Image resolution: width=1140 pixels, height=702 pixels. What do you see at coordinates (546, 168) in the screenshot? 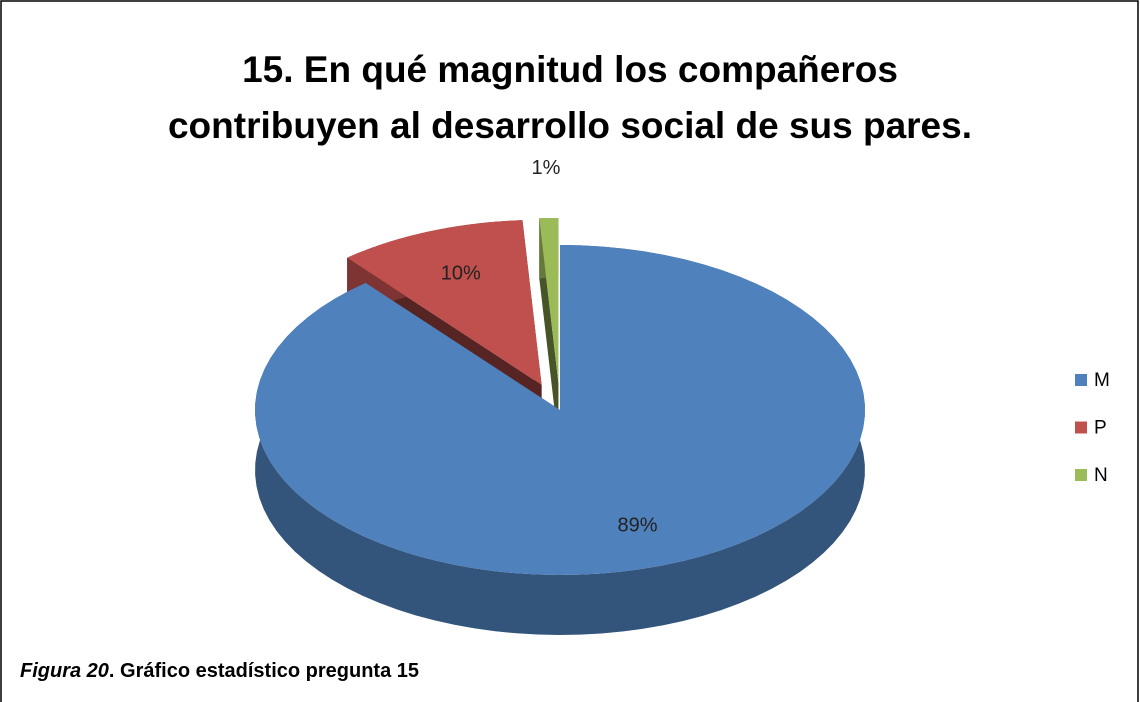
I see `data-label: 1%` at bounding box center [546, 168].